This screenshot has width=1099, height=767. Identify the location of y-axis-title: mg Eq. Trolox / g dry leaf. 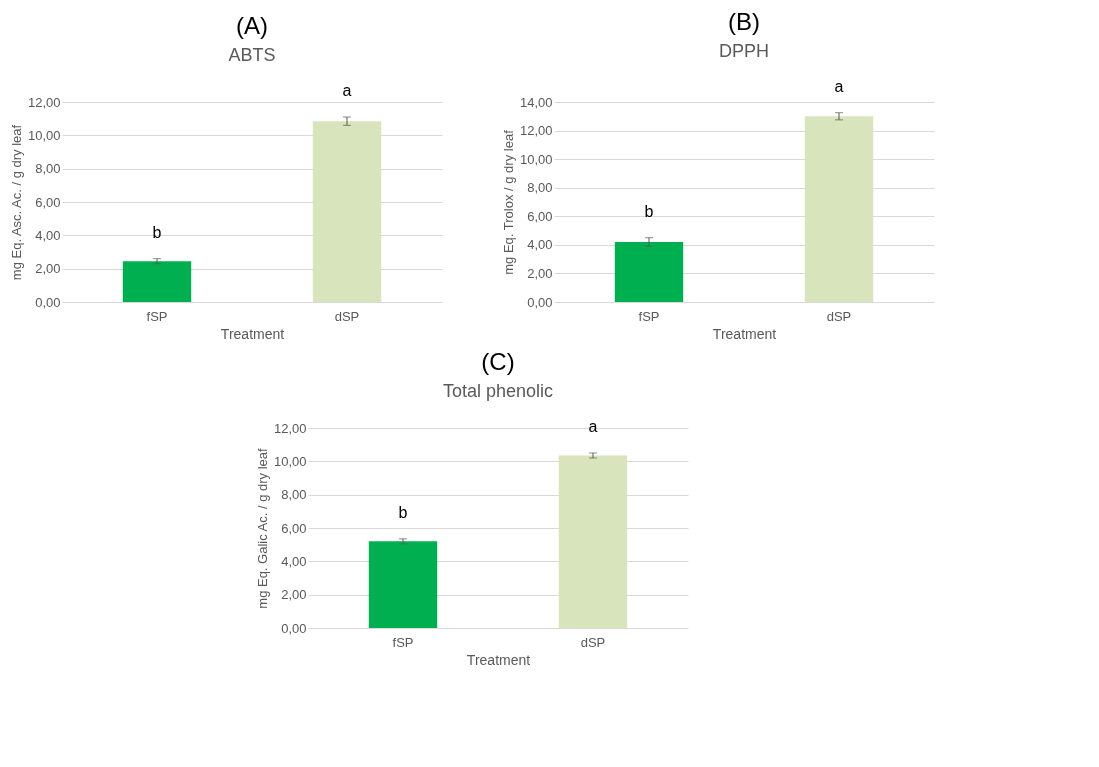
(508, 202).